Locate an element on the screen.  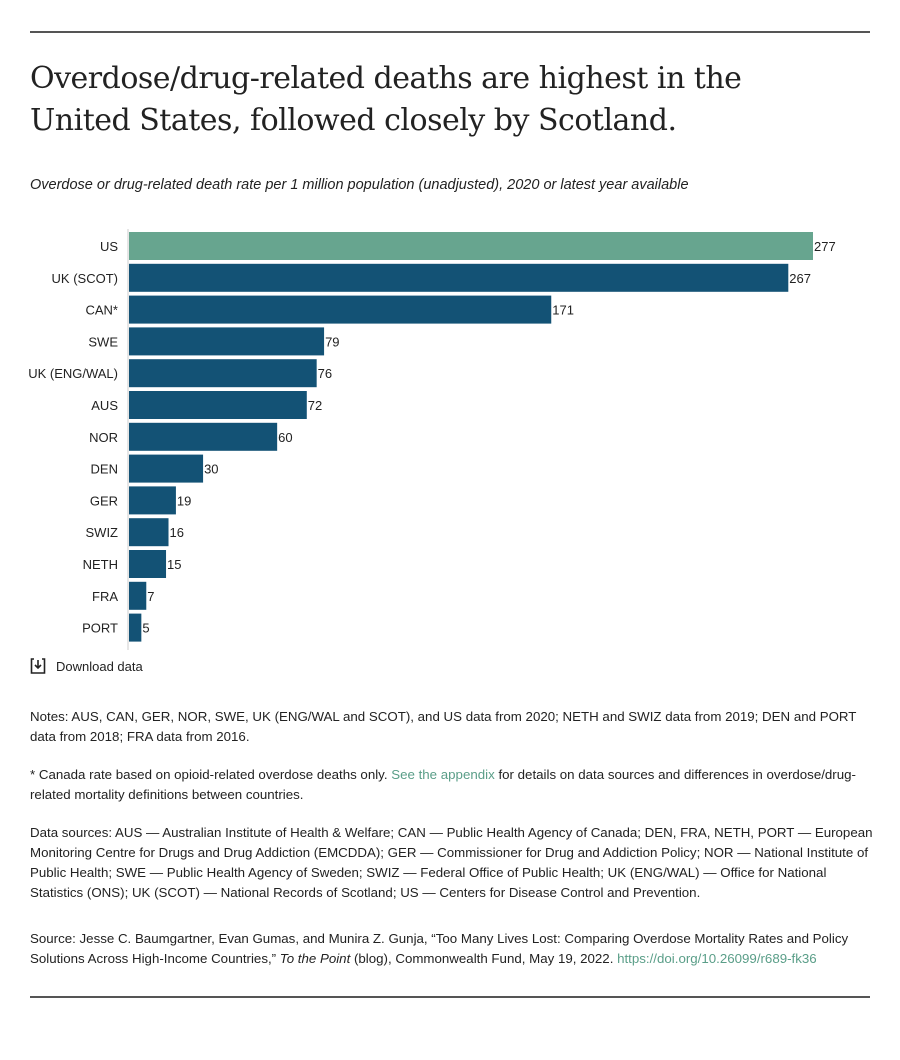
category-label: GER is located at coordinates (104, 500).